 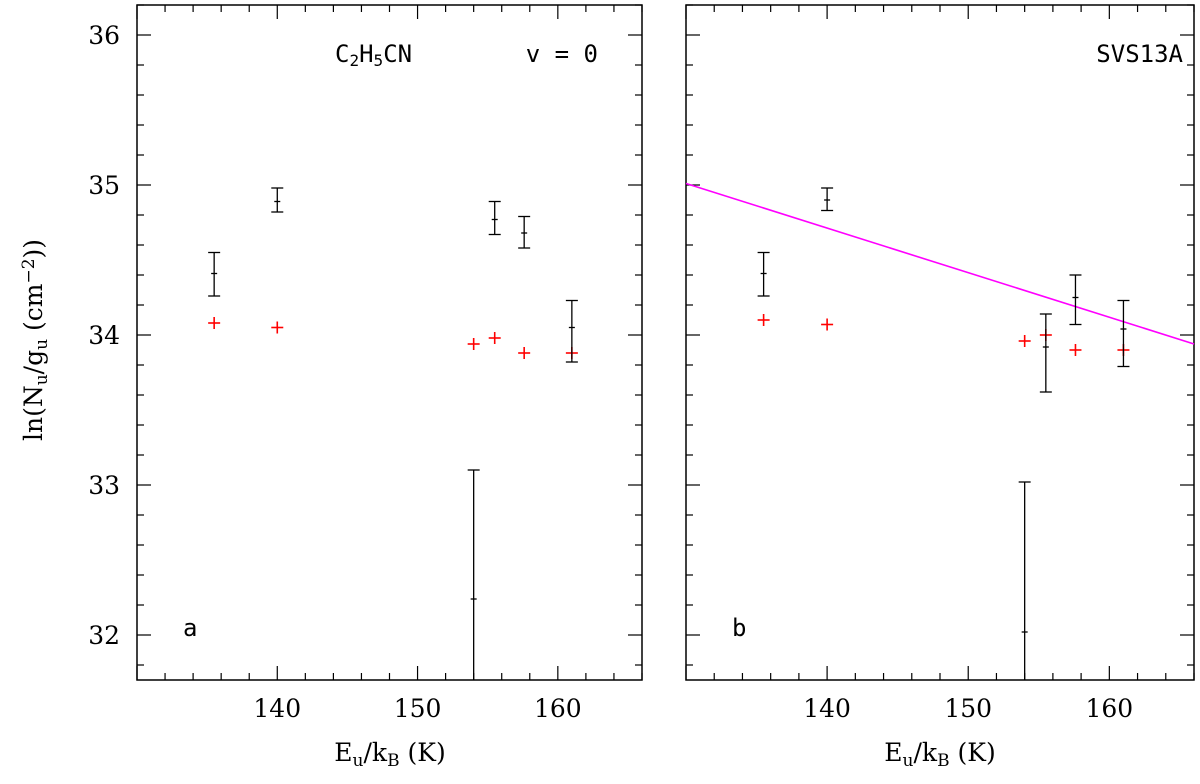 What do you see at coordinates (104, 35) in the screenshot?
I see `y-tick-label: 36` at bounding box center [104, 35].